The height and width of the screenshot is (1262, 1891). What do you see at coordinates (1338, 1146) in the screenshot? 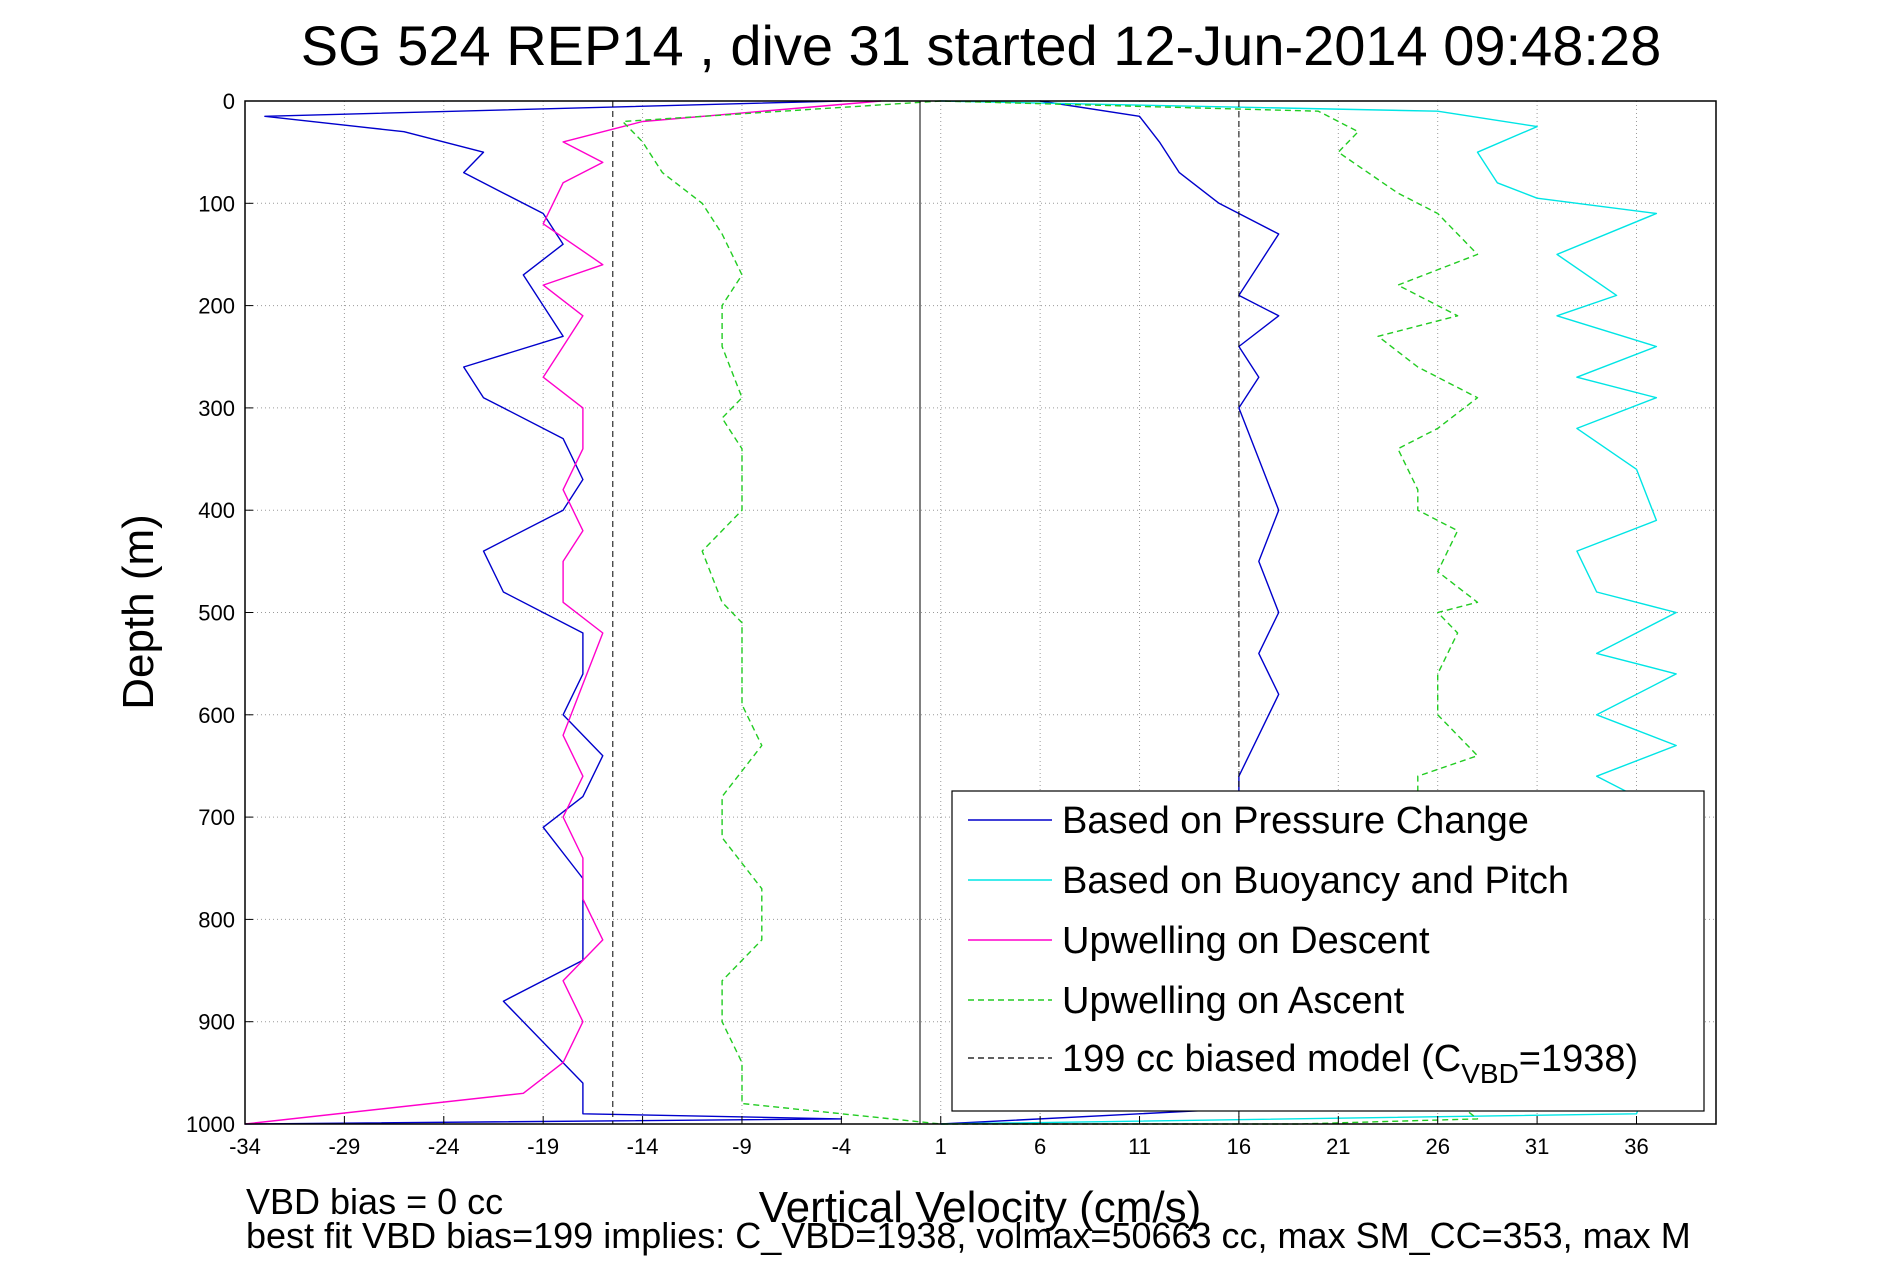
I see `x-tick-label: 21` at bounding box center [1338, 1146].